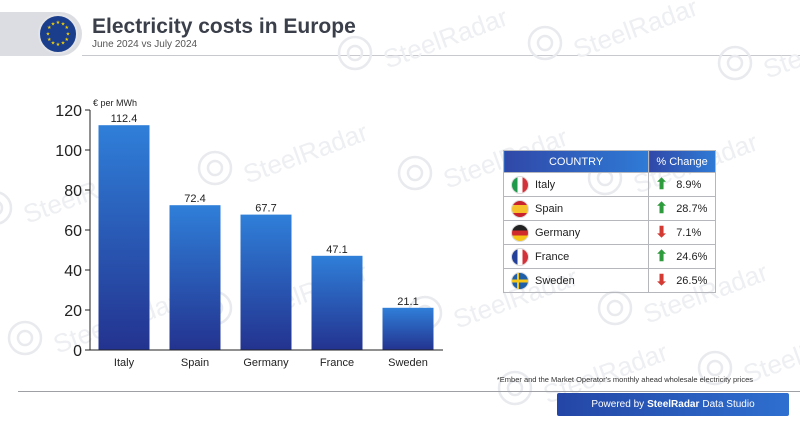  I want to click on country-name: Spain, so click(549, 208).